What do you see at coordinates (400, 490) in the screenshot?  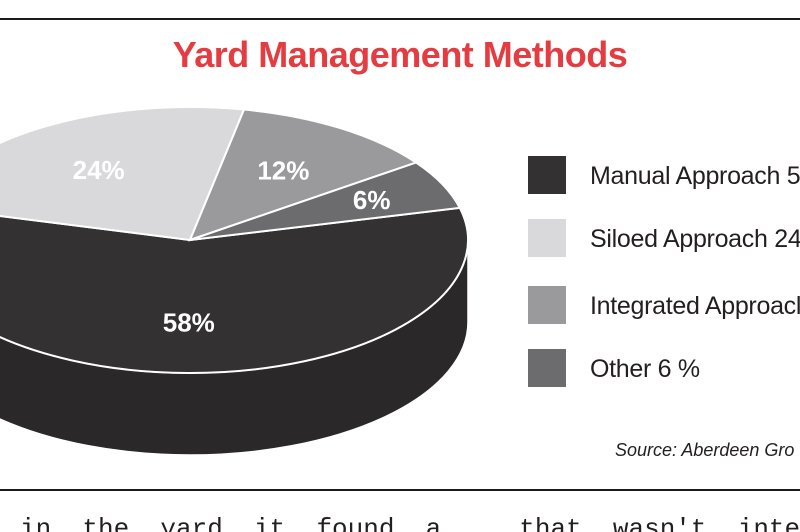 I see `bottom-rule` at bounding box center [400, 490].